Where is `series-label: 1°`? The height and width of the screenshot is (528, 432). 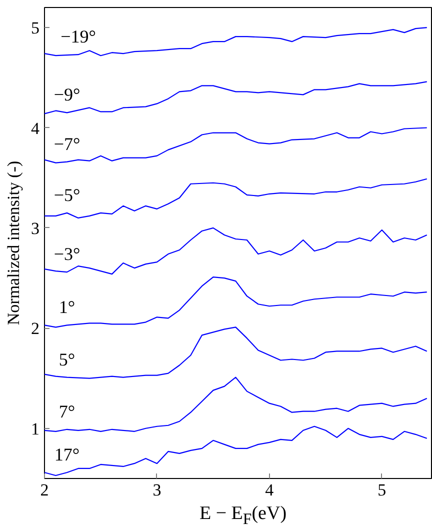 series-label: 1° is located at coordinates (67, 307).